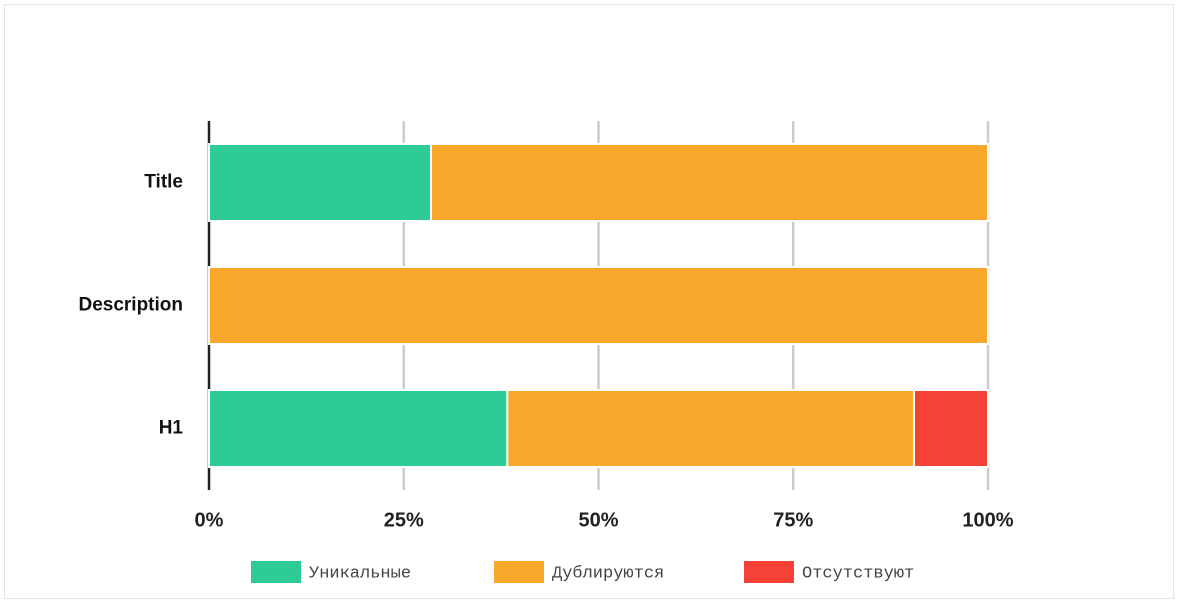 The image size is (1178, 603). Describe the element at coordinates (793, 520) in the screenshot. I see `x-tick-label: 75%` at that location.